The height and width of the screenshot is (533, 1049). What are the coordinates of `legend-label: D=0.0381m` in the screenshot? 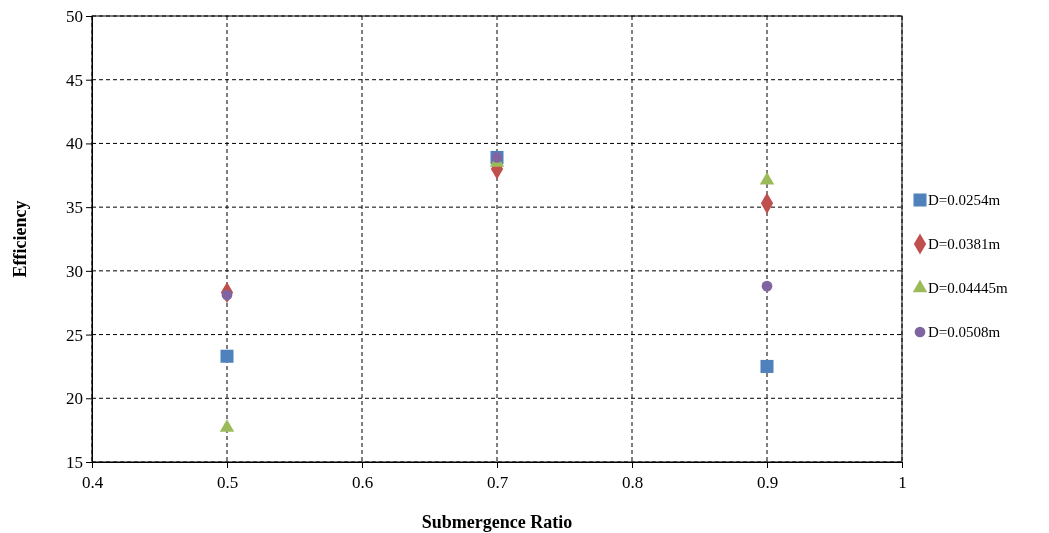 It's located at (964, 244).